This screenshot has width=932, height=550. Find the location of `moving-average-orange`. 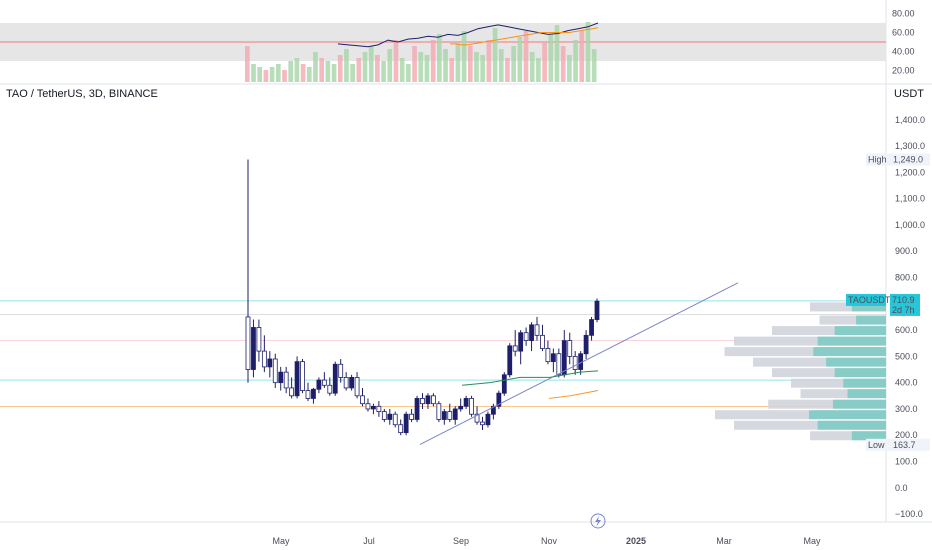

moving-average-orange is located at coordinates (573, 394).